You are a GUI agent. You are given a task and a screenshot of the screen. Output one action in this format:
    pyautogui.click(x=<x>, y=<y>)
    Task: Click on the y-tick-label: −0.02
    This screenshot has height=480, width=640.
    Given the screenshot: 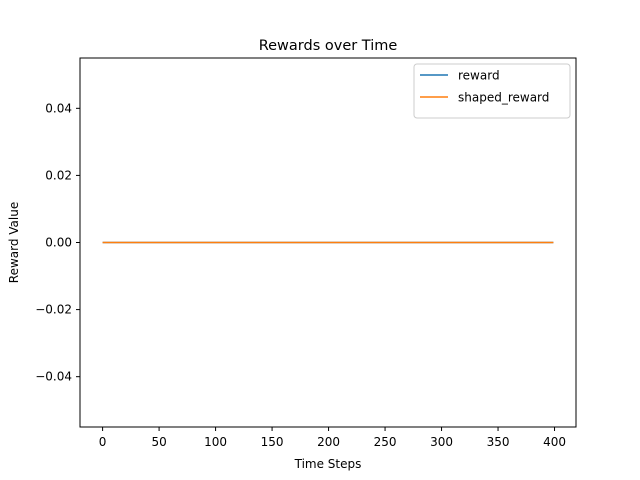 What is the action you would take?
    pyautogui.click(x=53, y=310)
    